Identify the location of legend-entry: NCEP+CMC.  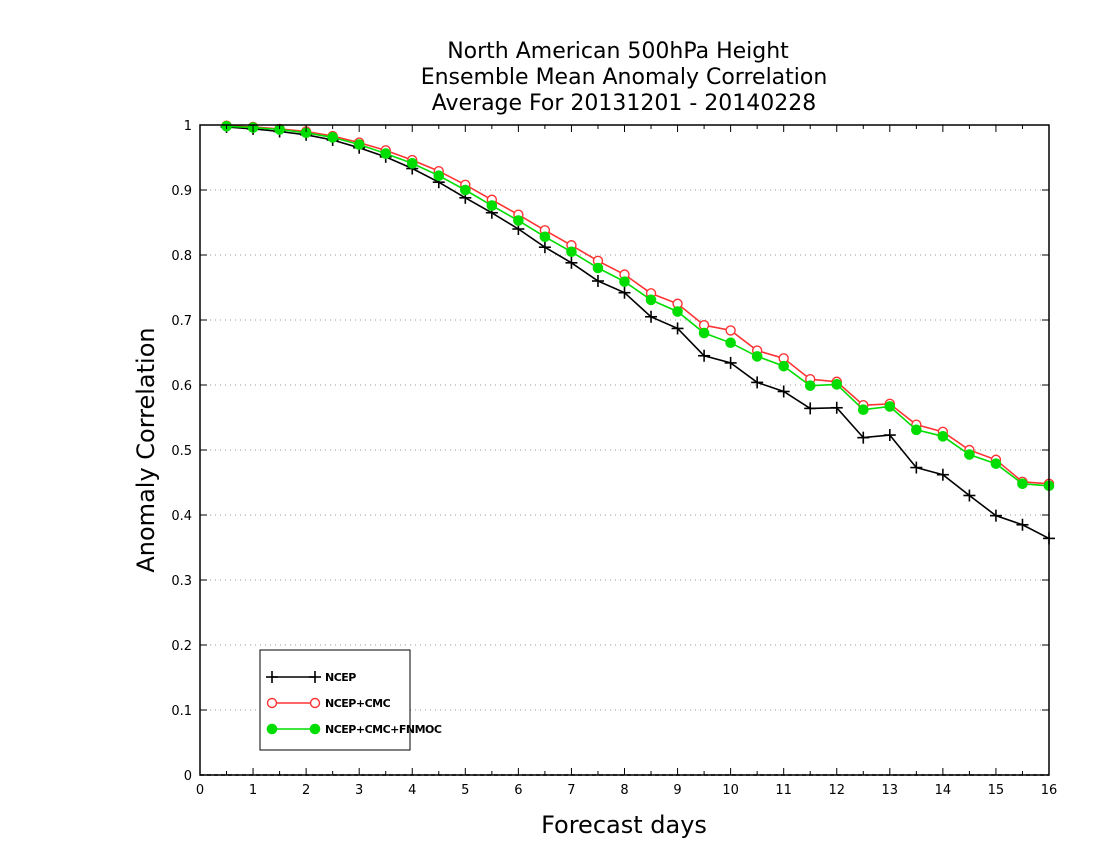
(328, 703).